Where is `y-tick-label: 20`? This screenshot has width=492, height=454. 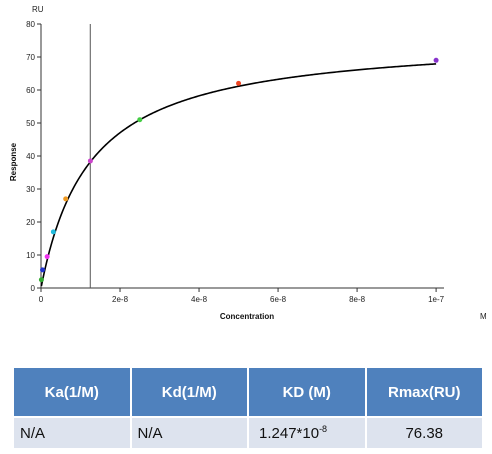 y-tick-label: 20 is located at coordinates (30, 222).